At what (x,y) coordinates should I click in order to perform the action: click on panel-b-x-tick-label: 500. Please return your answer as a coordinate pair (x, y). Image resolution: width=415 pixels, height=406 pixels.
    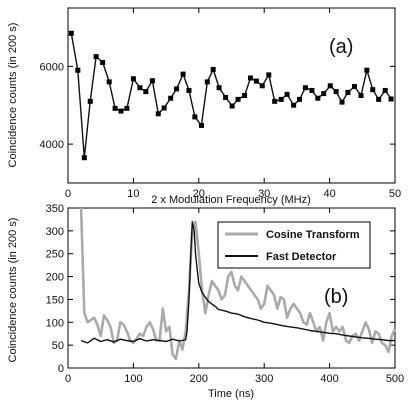
    Looking at the image, I should click on (395, 379).